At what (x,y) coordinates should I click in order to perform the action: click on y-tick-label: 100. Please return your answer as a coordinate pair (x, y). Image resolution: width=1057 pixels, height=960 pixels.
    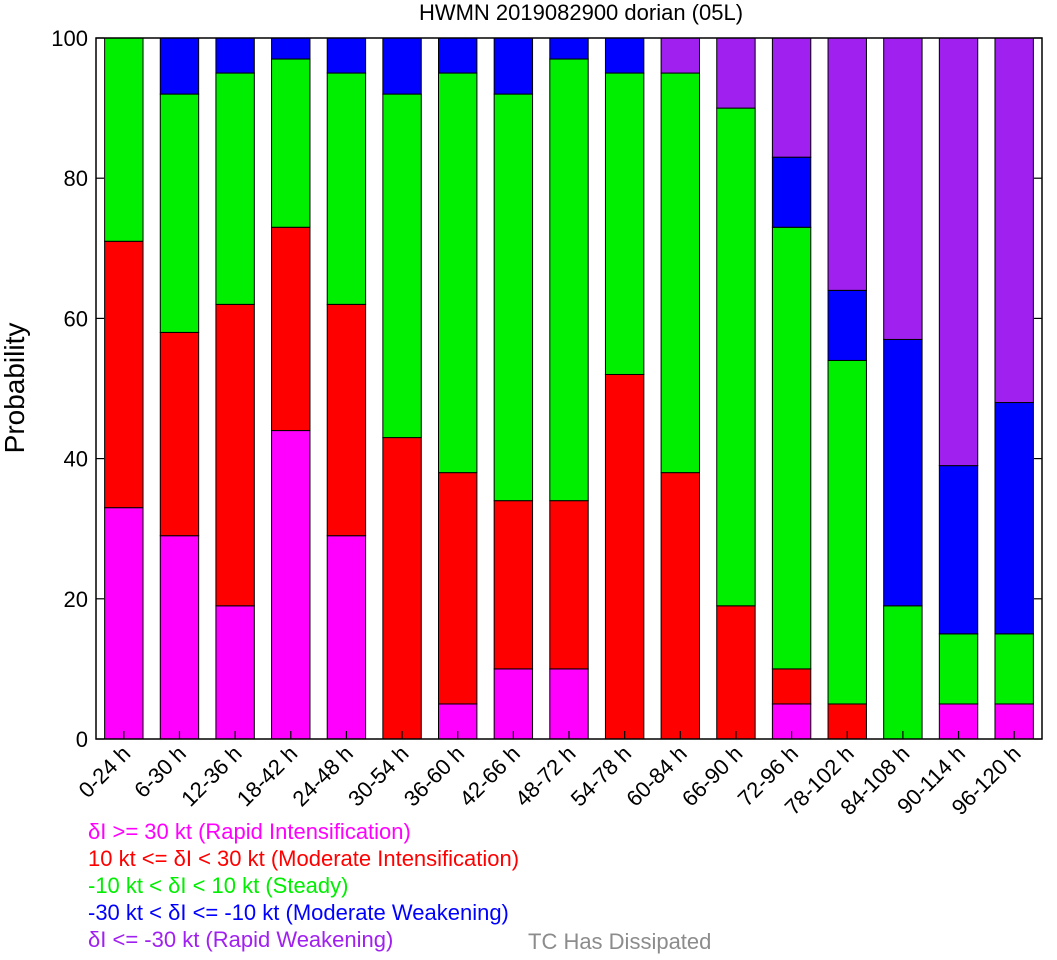
    Looking at the image, I should click on (69, 38).